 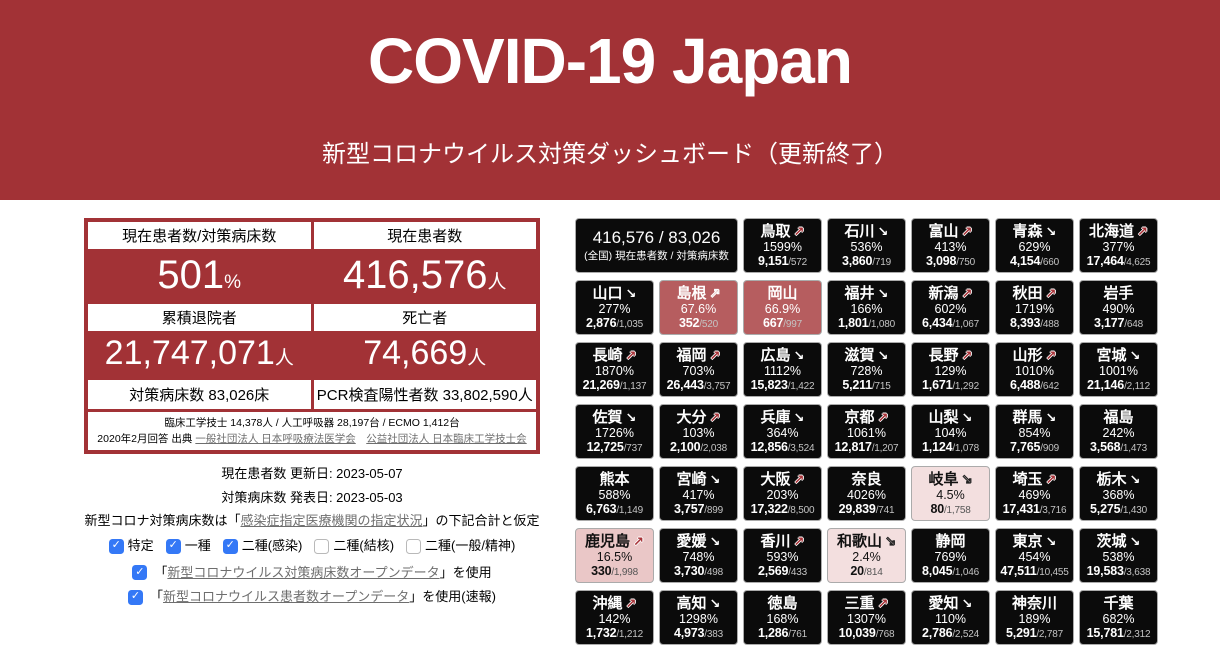 What do you see at coordinates (857, 633) in the screenshot?
I see `patient-count: 10,039` at bounding box center [857, 633].